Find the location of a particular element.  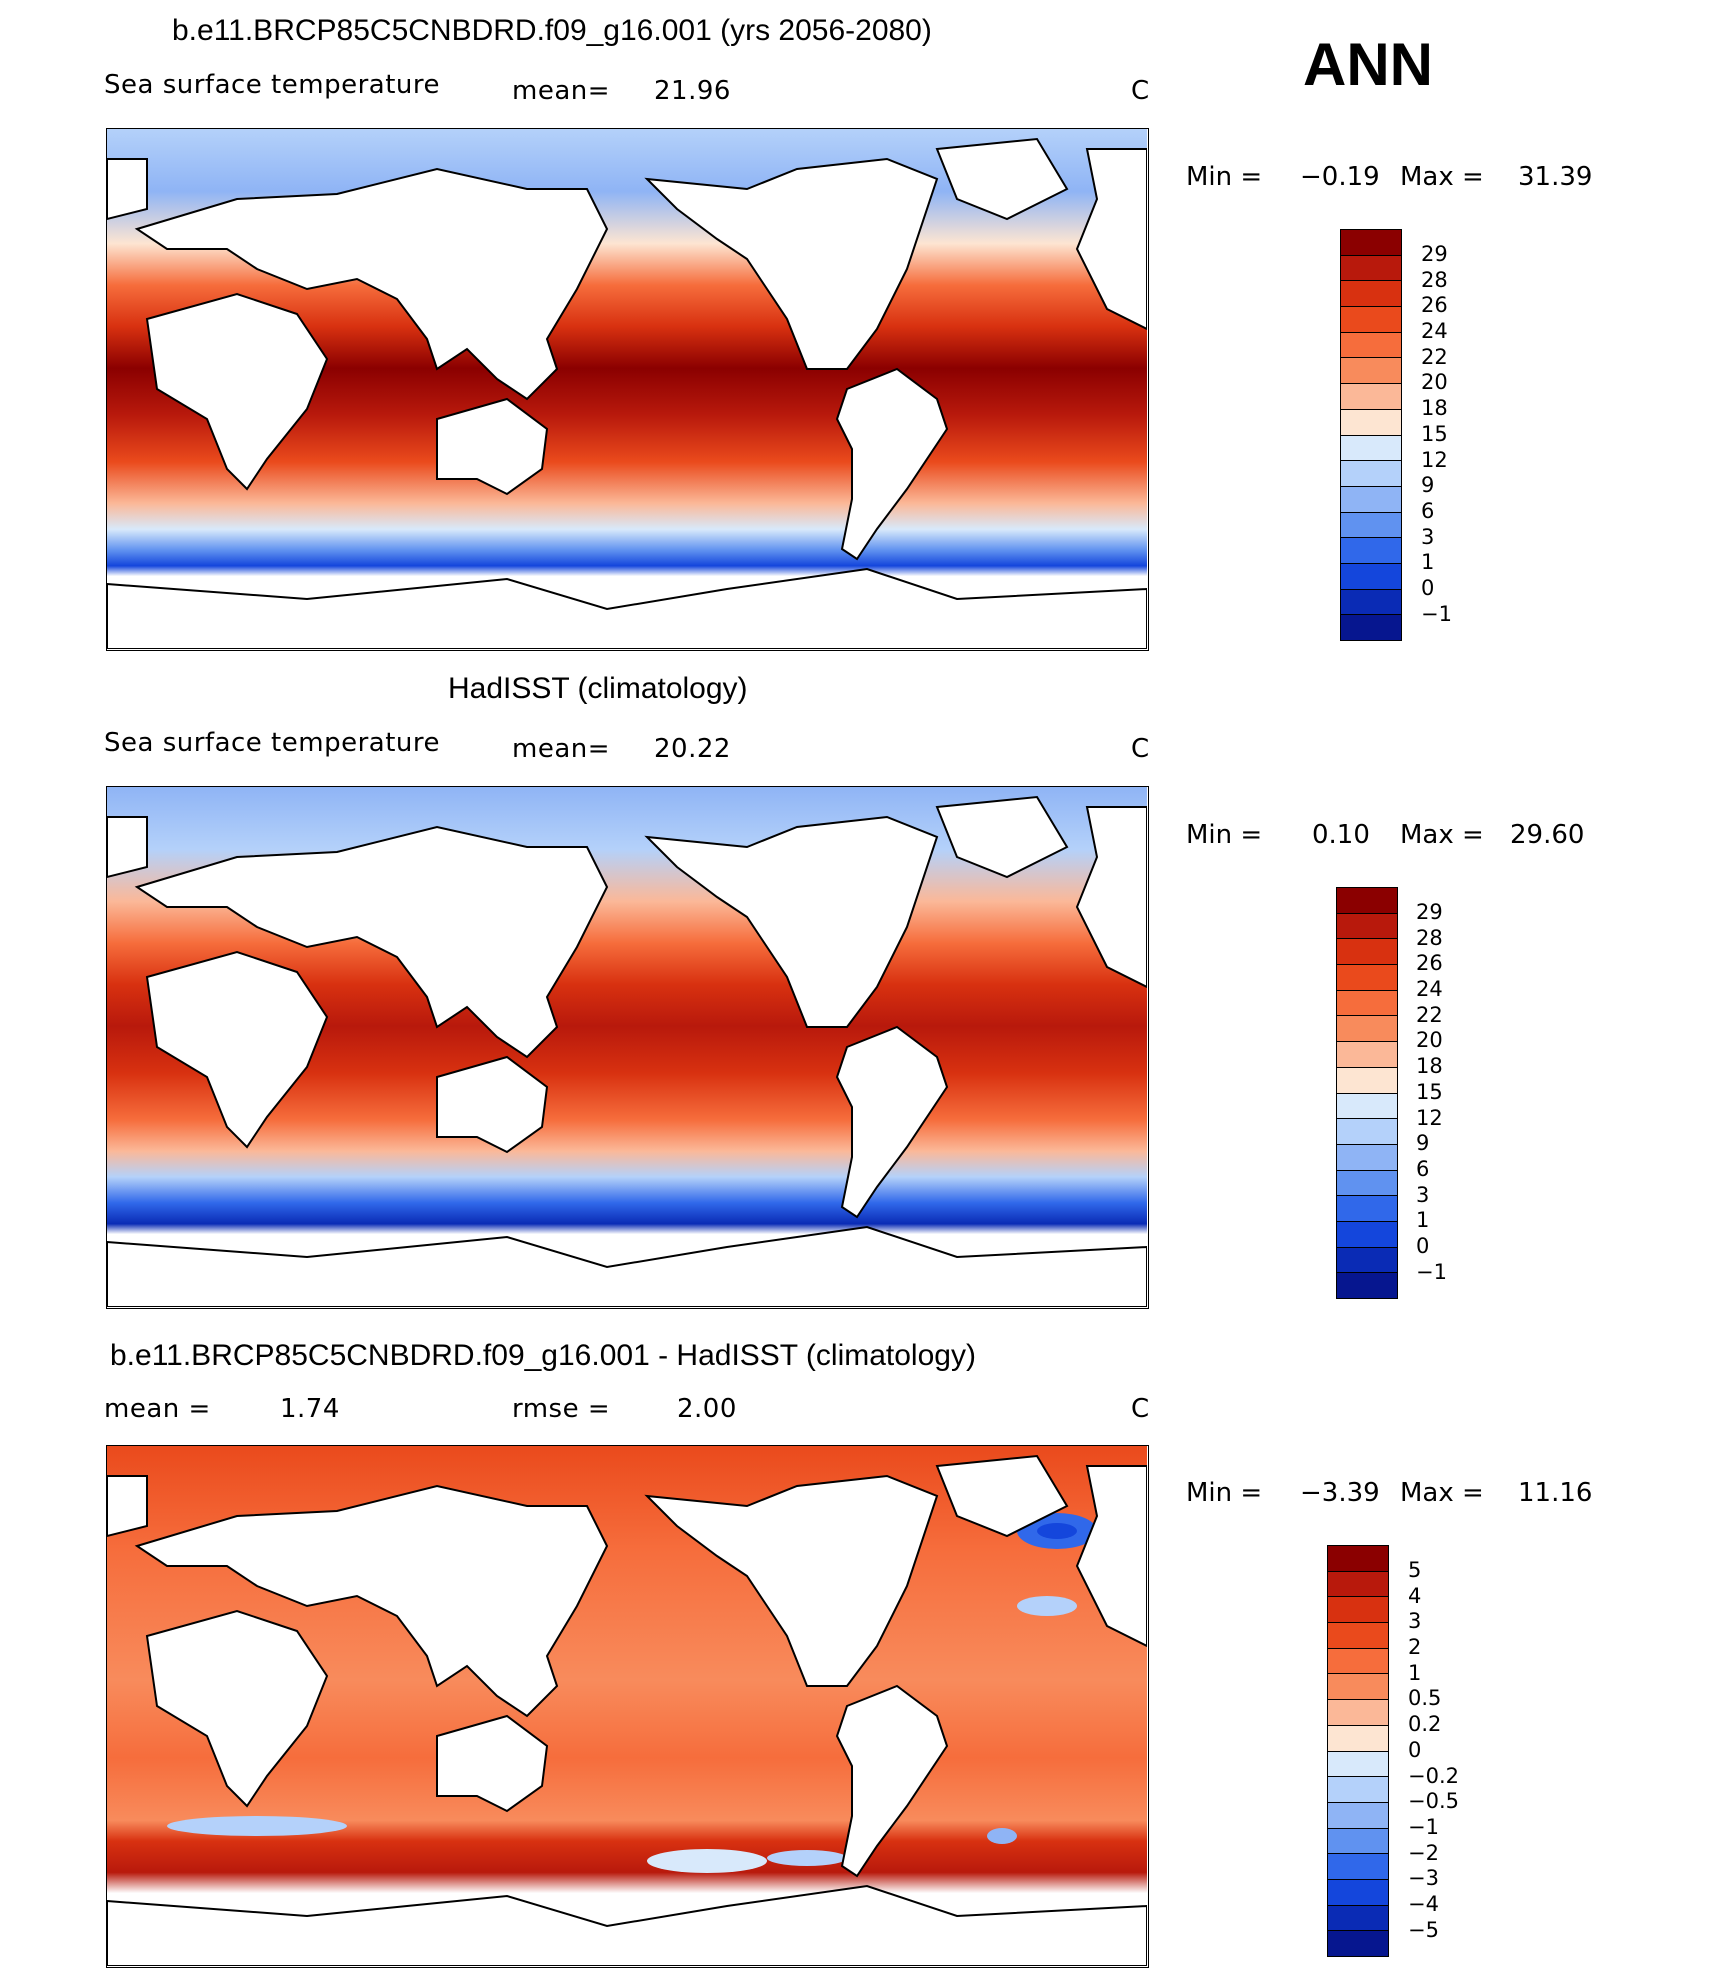

panel-title: HadISST (climatology) is located at coordinates (598, 688).